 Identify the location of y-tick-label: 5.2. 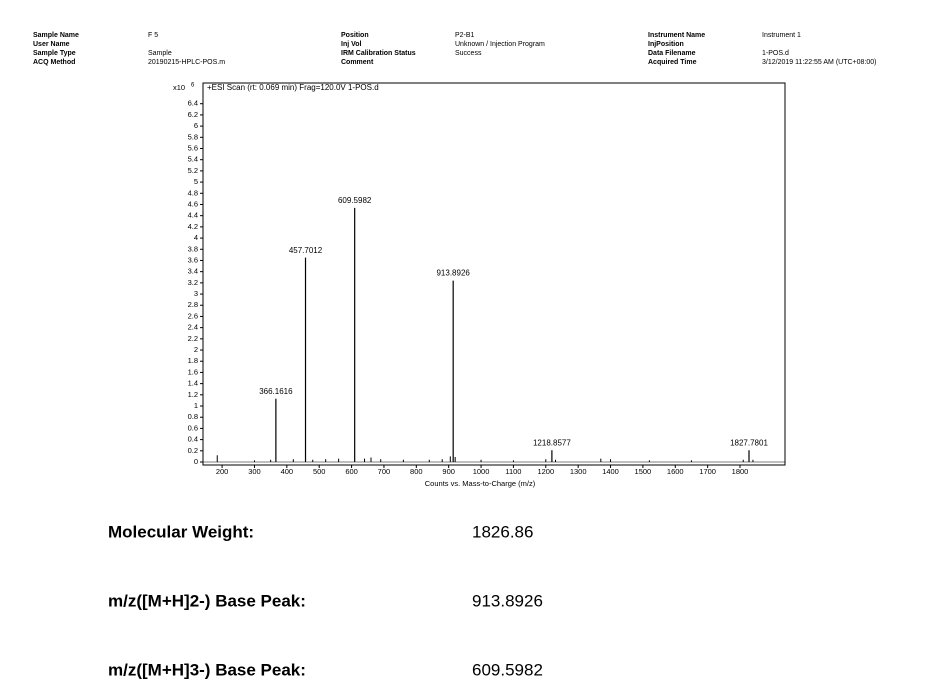
(193, 170).